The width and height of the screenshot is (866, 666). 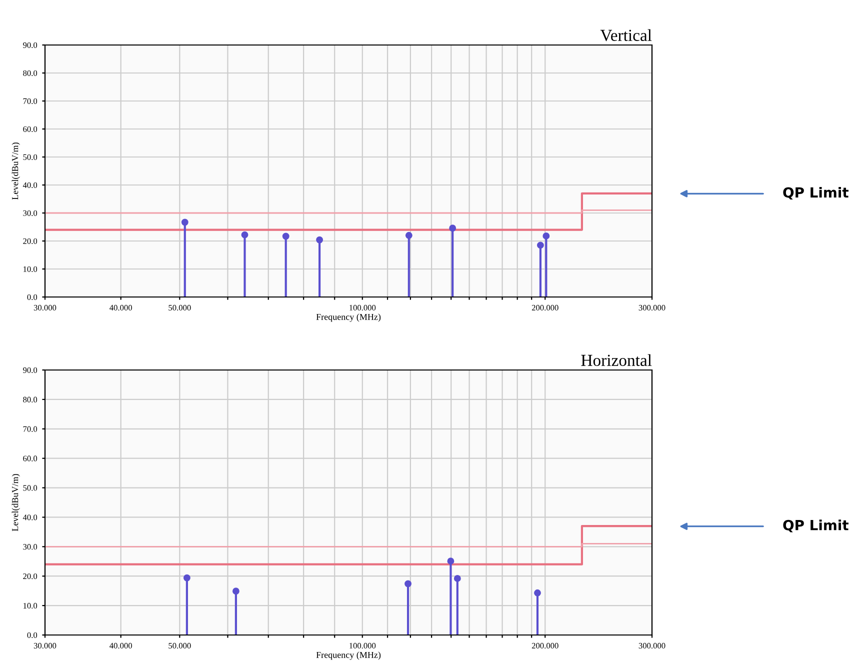 What do you see at coordinates (626, 35) in the screenshot?
I see `chart-title: Vertical` at bounding box center [626, 35].